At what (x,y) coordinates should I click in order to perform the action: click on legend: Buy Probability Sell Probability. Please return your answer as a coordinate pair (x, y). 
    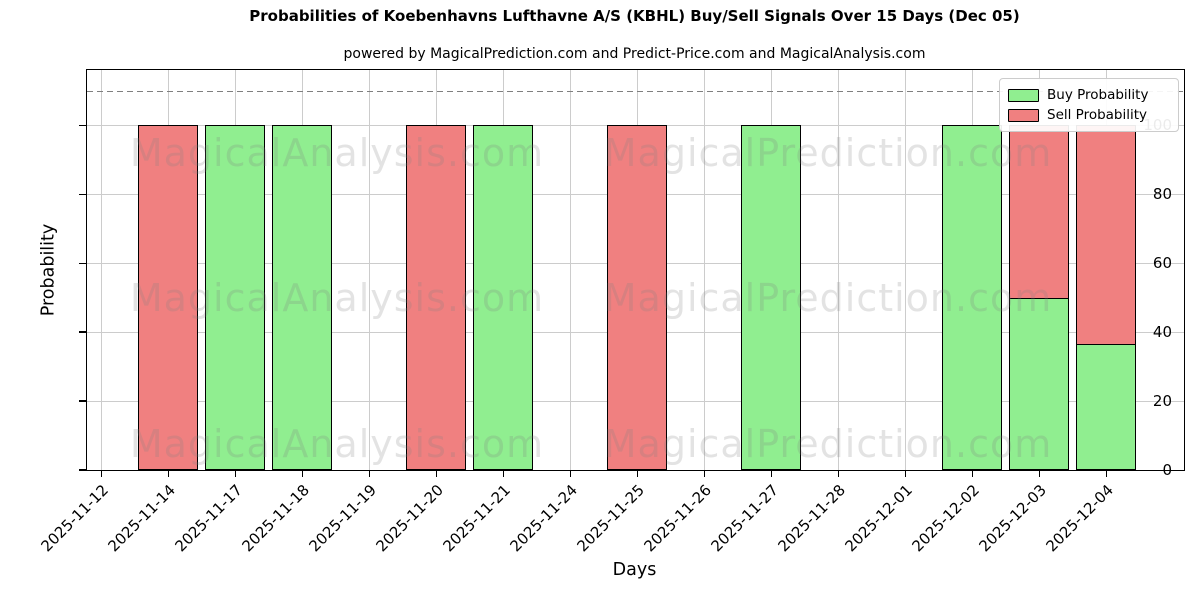
    Looking at the image, I should click on (1089, 105).